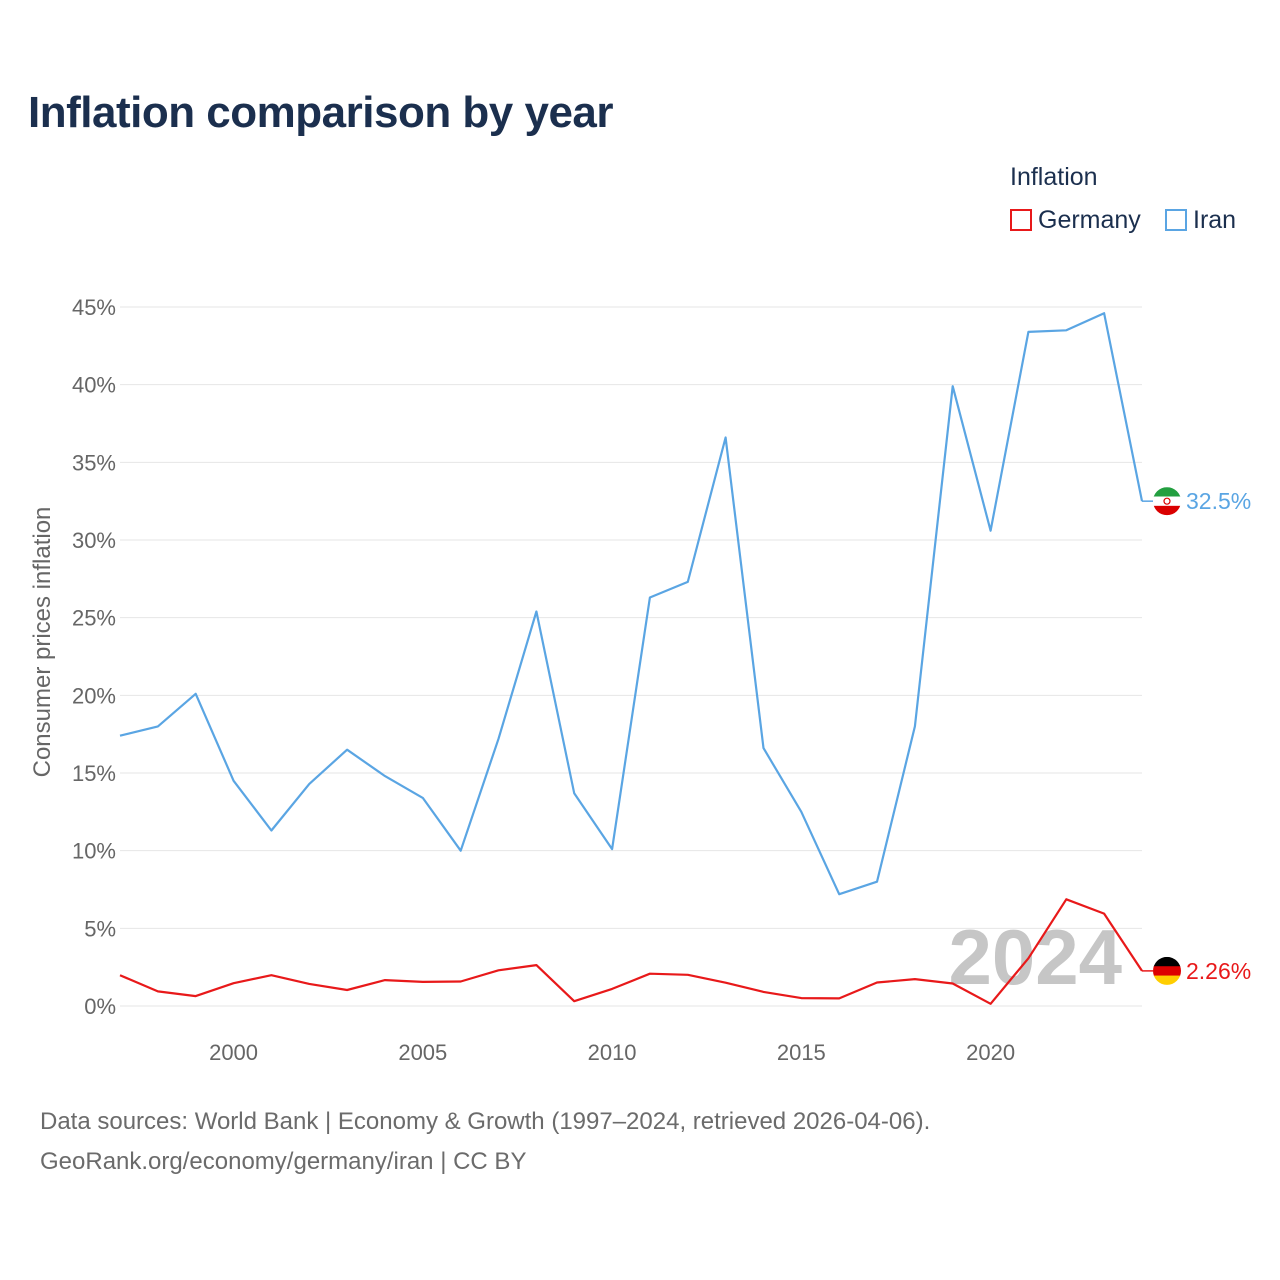  I want to click on legend-title: Inflation, so click(1054, 177).